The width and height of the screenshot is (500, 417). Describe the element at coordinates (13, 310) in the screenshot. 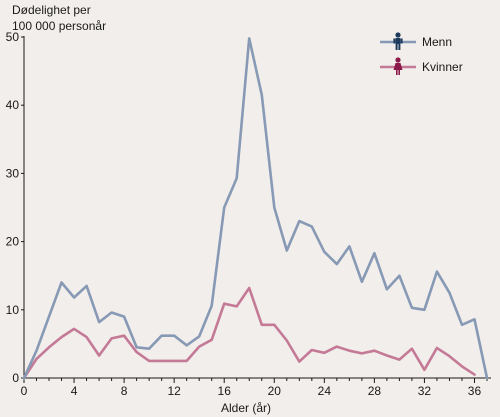

I see `y-tick-label: 10` at that location.